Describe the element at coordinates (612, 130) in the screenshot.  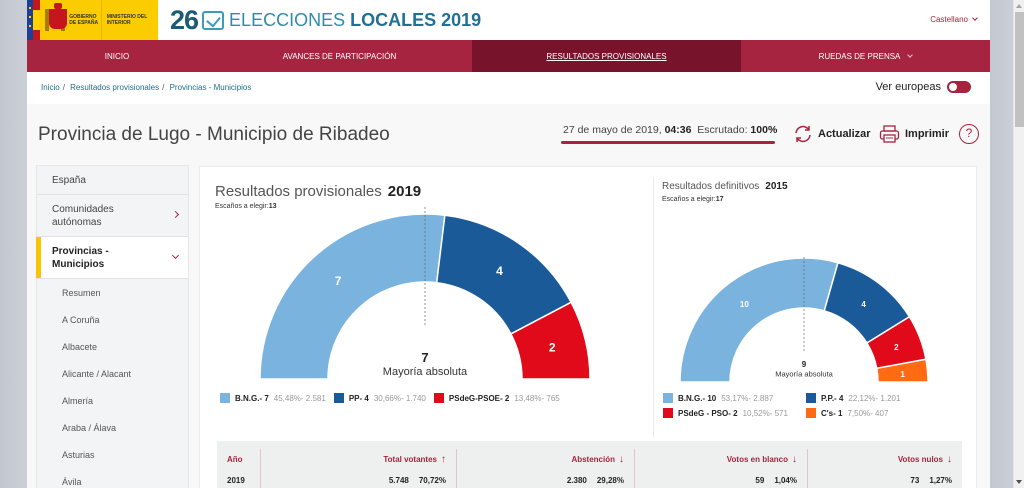
I see `status-date: 27 de mayo de 2019,` at that location.